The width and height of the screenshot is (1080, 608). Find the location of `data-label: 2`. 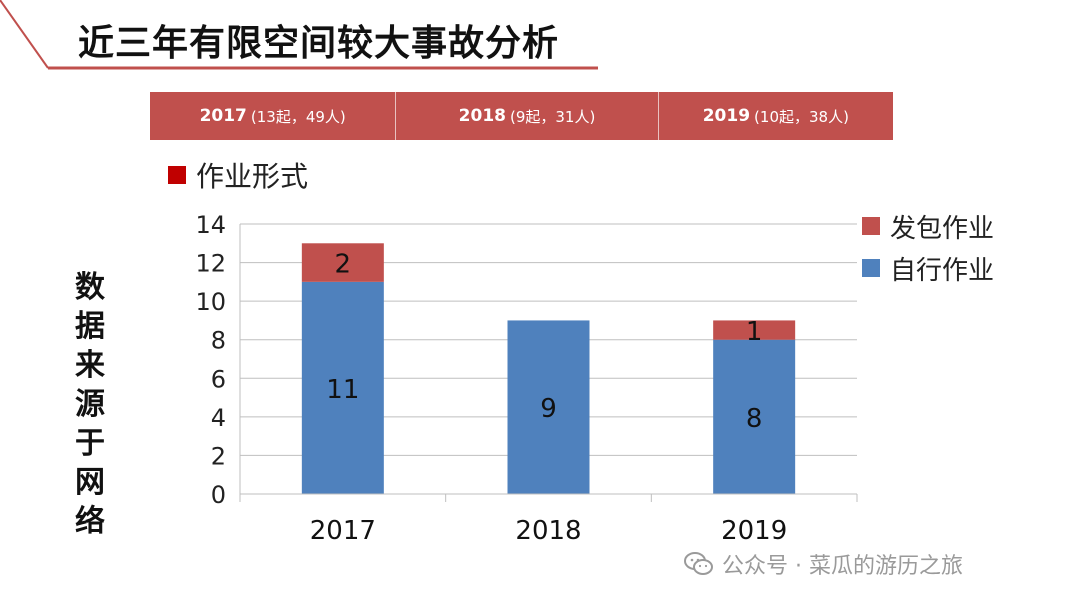

data-label: 2 is located at coordinates (343, 265).